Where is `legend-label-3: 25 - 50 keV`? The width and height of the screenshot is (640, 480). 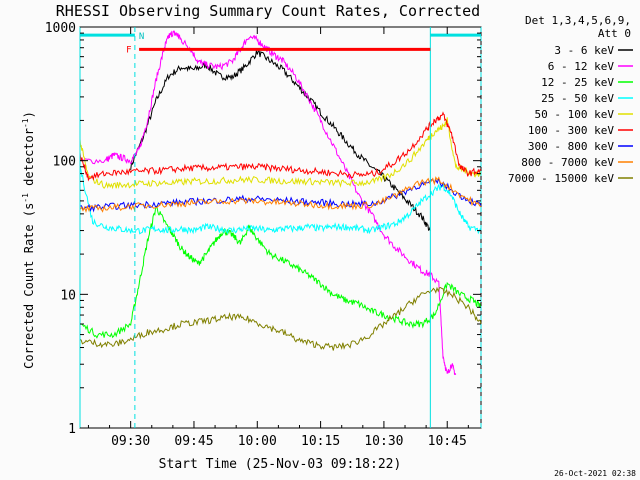
legend-label-3: 25 - 50 keV is located at coordinates (577, 98).